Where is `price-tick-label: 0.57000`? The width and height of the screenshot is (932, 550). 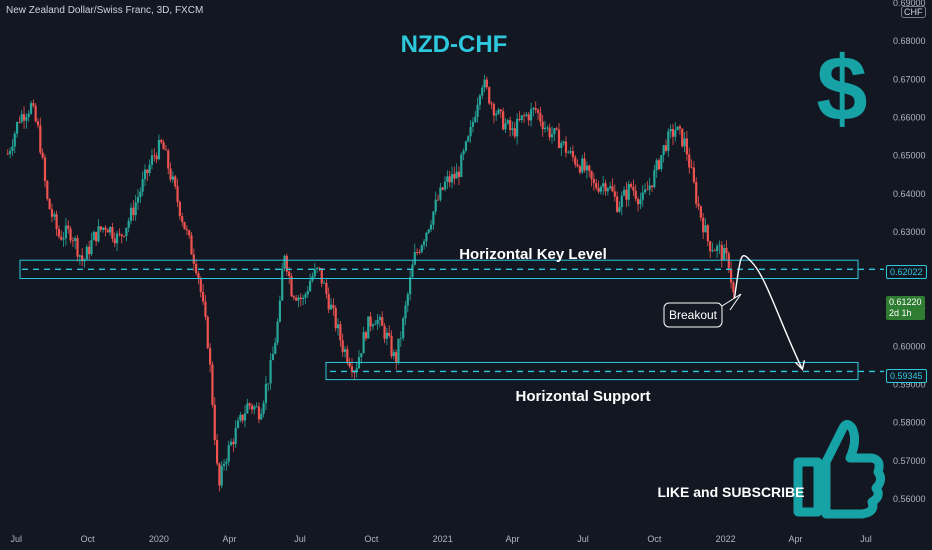
price-tick-label: 0.57000 is located at coordinates (909, 461).